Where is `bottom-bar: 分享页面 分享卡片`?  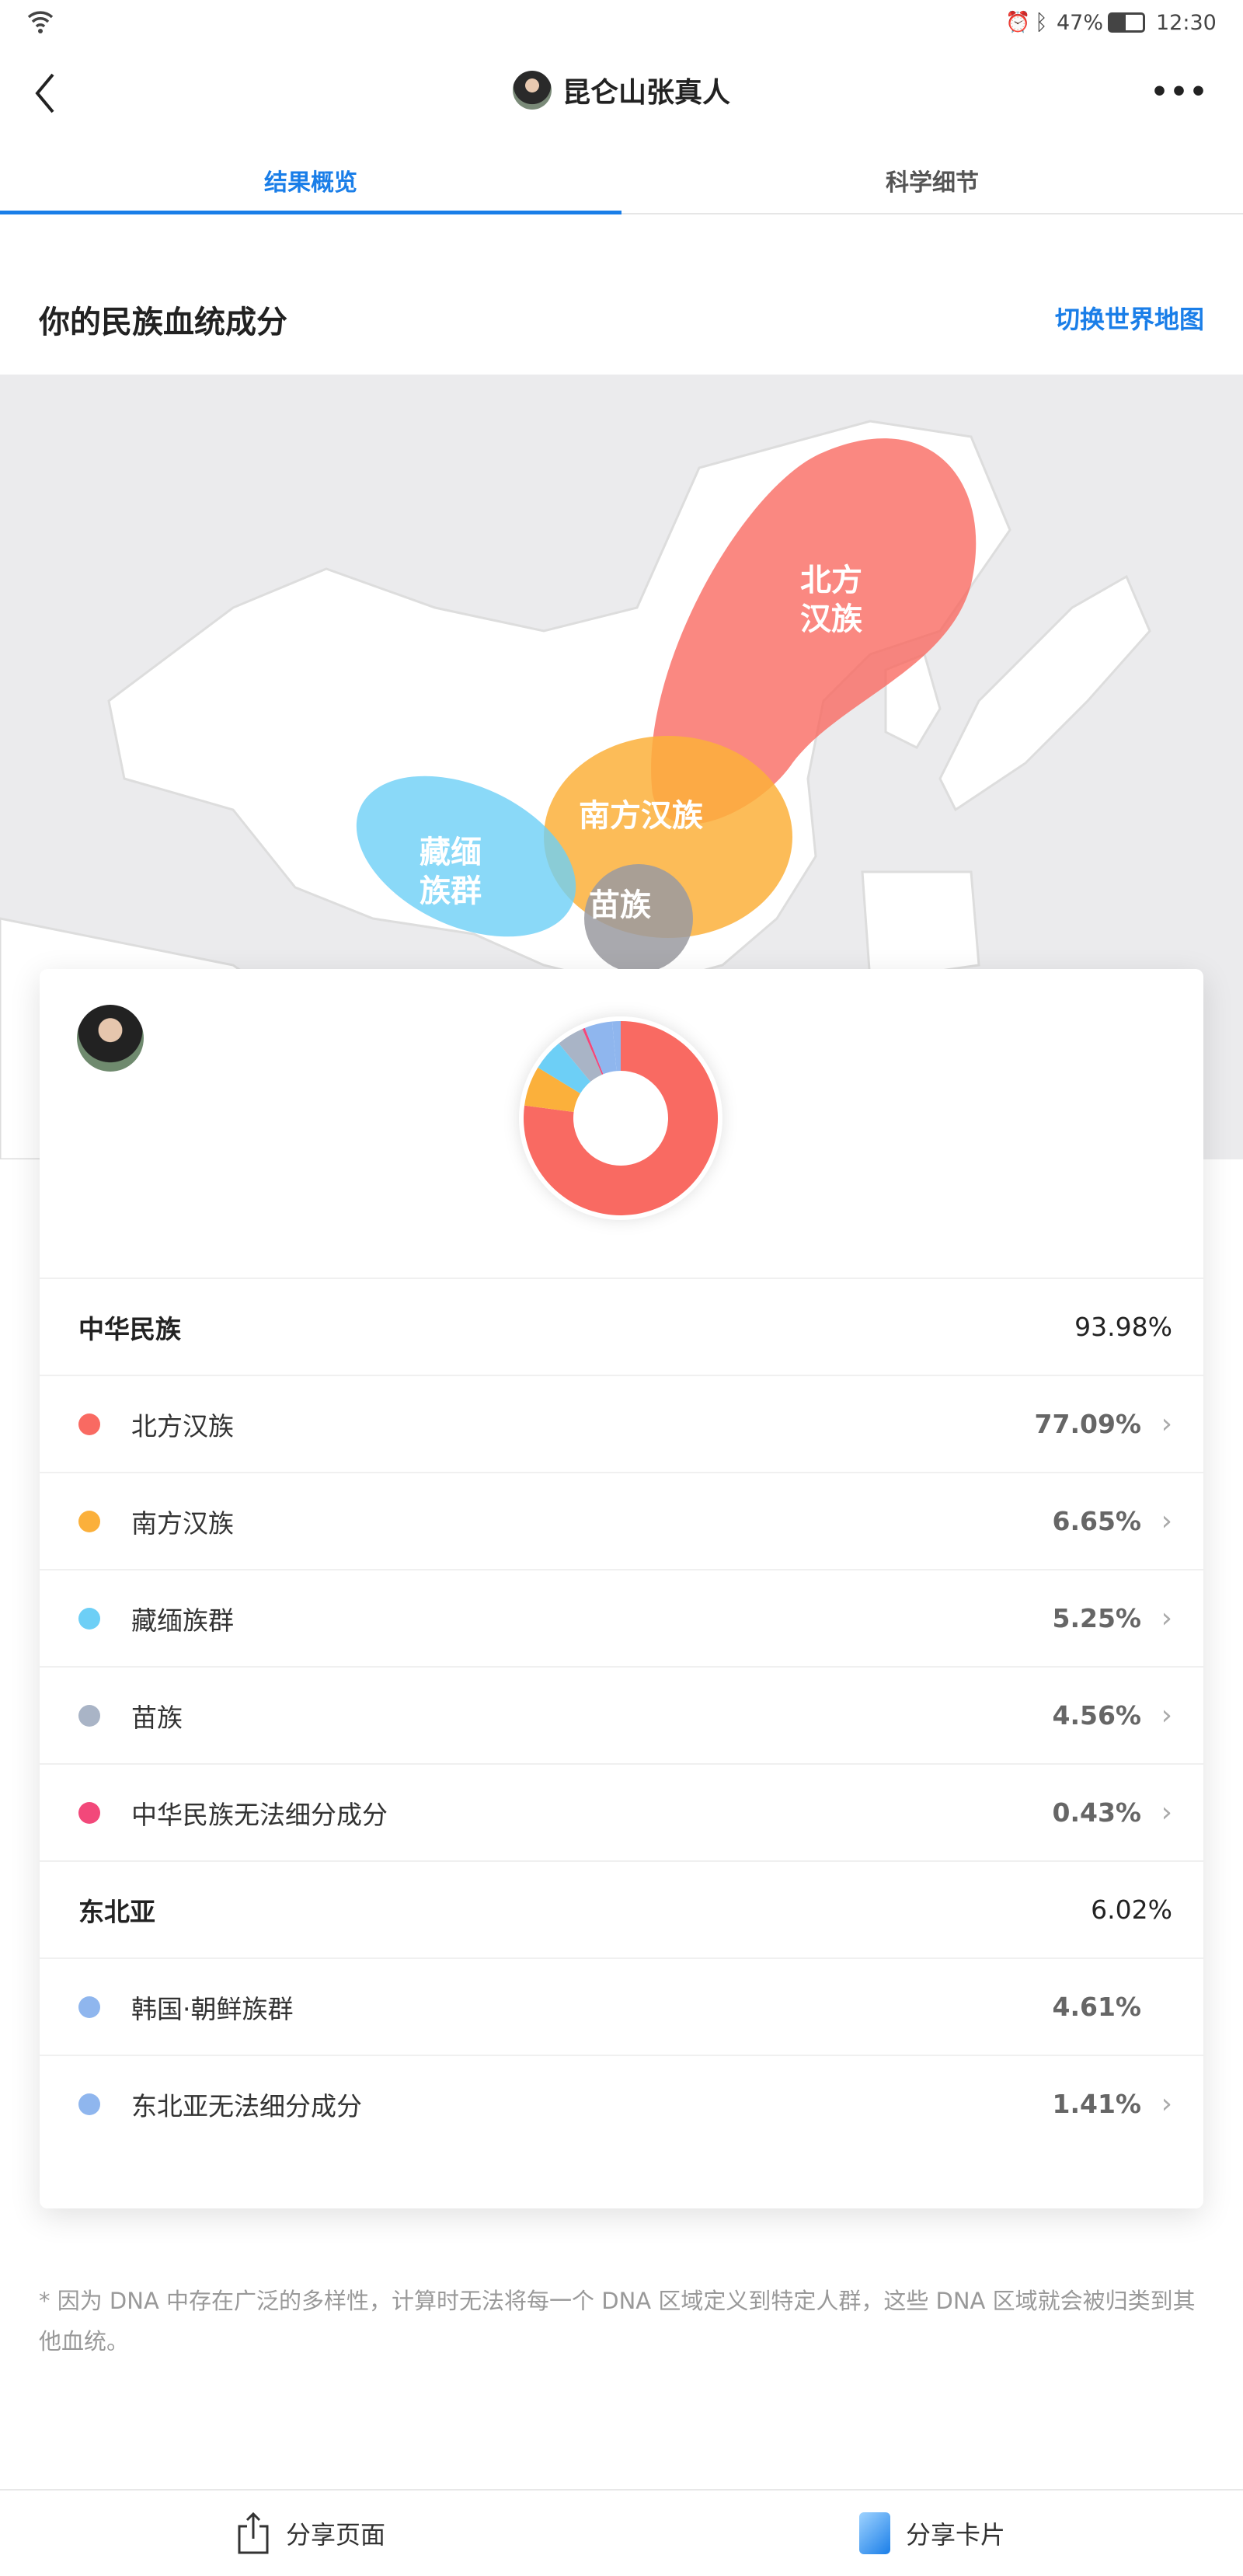 bottom-bar: 分享页面 分享卡片 is located at coordinates (621, 2532).